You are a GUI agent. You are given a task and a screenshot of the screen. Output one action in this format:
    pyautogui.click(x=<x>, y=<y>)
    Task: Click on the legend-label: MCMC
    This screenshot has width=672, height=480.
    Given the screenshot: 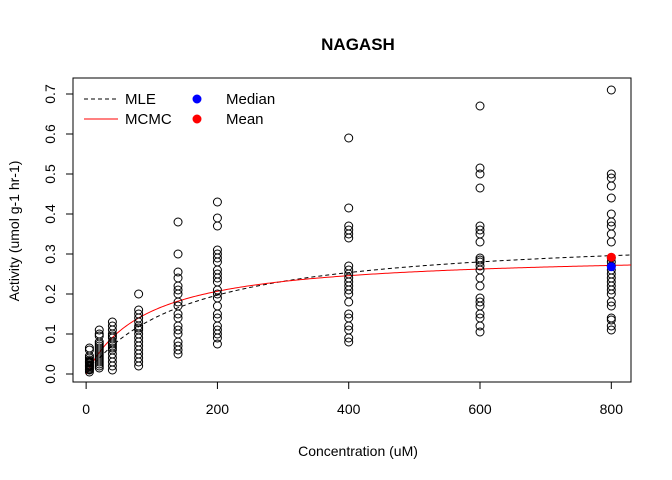 What is the action you would take?
    pyautogui.click(x=148, y=119)
    